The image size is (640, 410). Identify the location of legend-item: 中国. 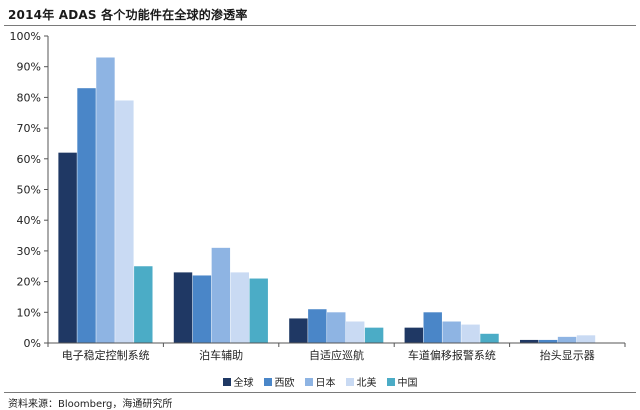
(402, 381).